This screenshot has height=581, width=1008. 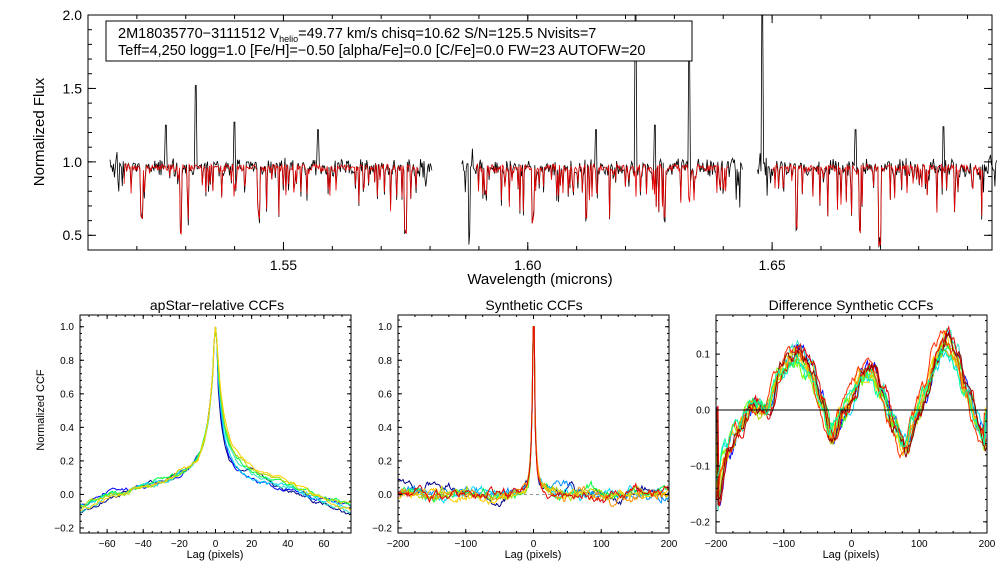 What do you see at coordinates (539, 279) in the screenshot?
I see `spectrum-xlabel: Wavelength (microns)` at bounding box center [539, 279].